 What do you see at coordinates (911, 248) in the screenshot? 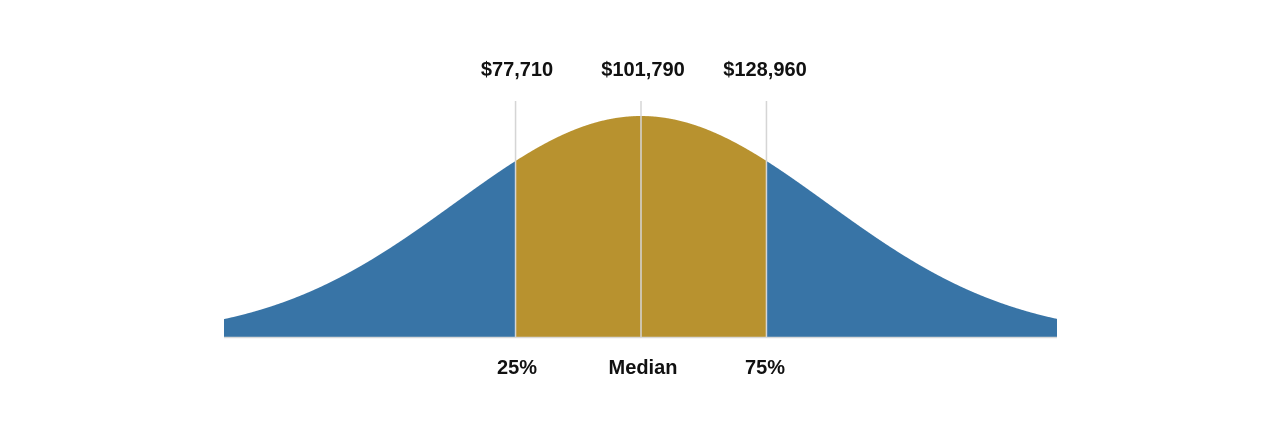
I see `right-tail-area` at bounding box center [911, 248].